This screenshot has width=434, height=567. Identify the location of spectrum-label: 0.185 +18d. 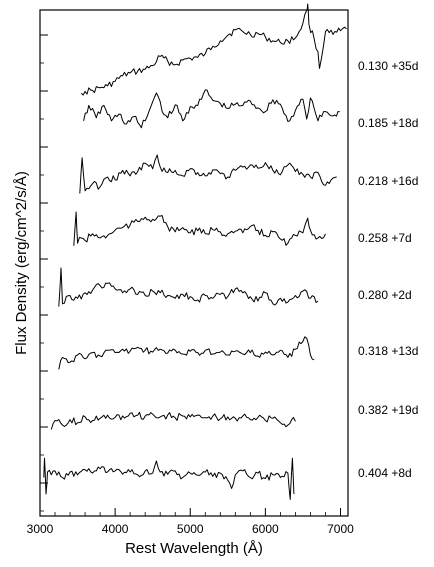
(388, 123).